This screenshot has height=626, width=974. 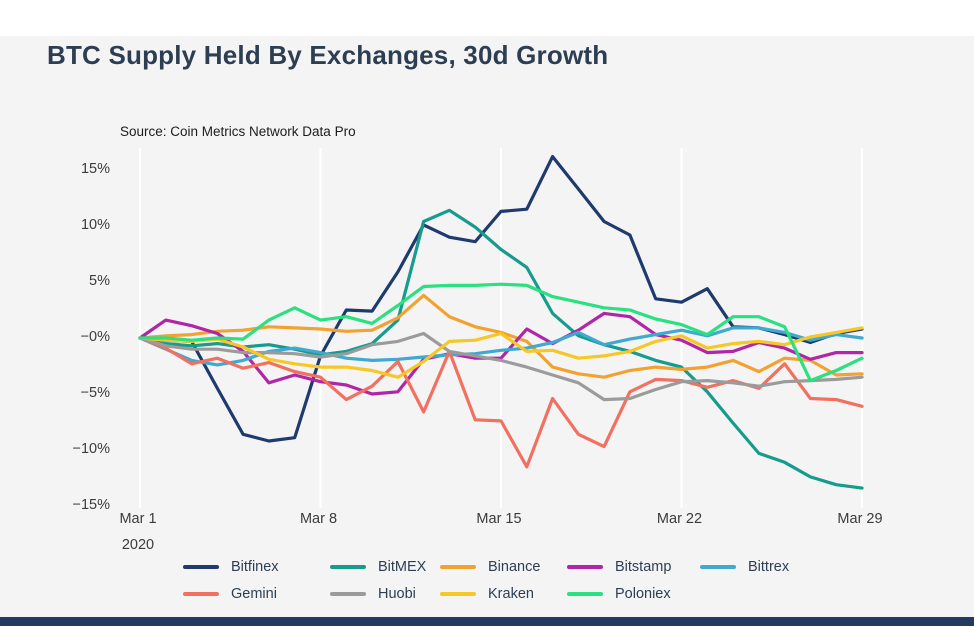 I want to click on legend-item-bitstamp: Bitstamp, so click(x=619, y=567).